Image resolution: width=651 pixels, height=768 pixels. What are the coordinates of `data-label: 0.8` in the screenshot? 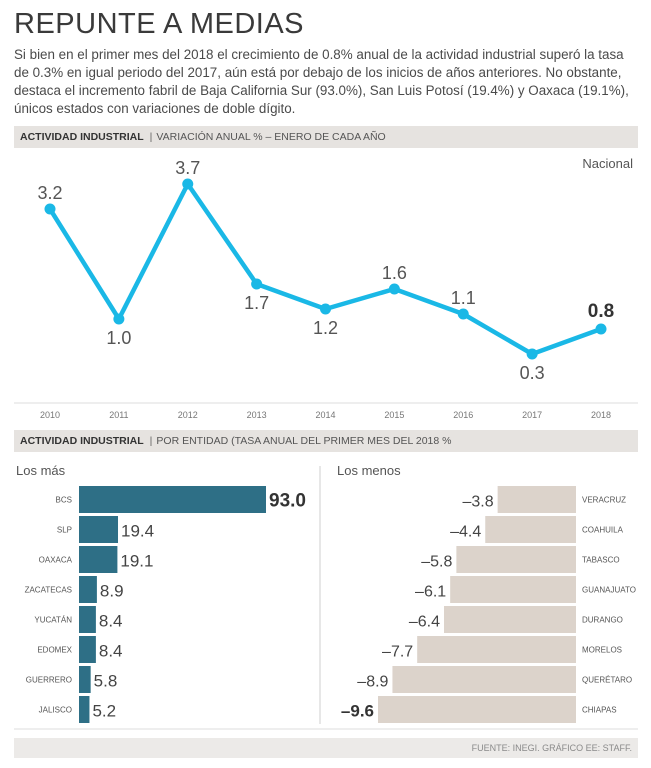 It's located at (601, 311).